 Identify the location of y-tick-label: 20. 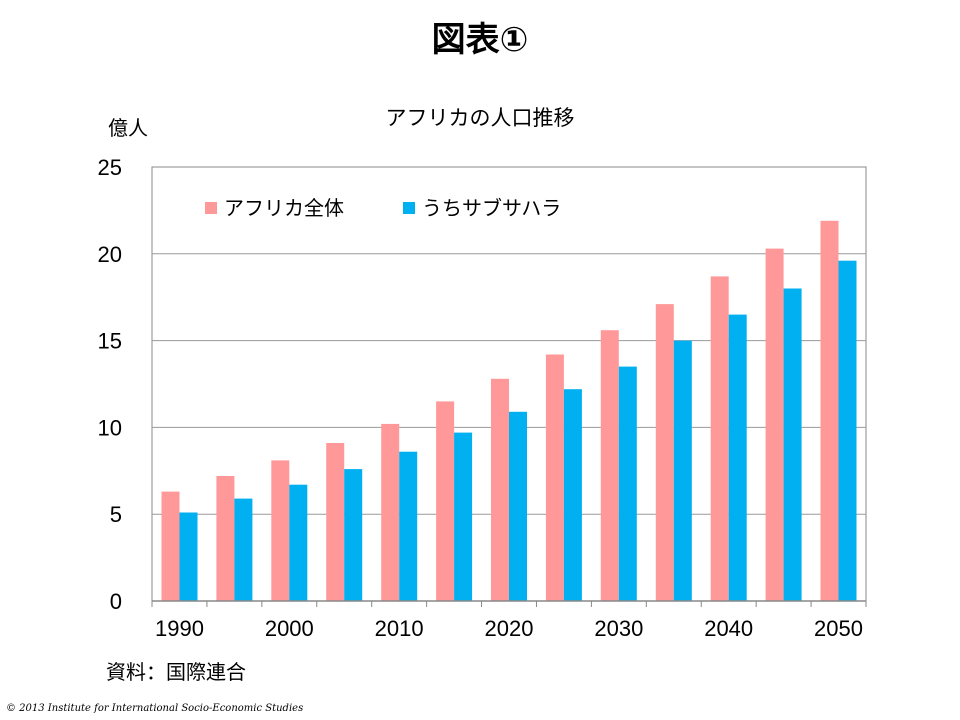
(110, 254).